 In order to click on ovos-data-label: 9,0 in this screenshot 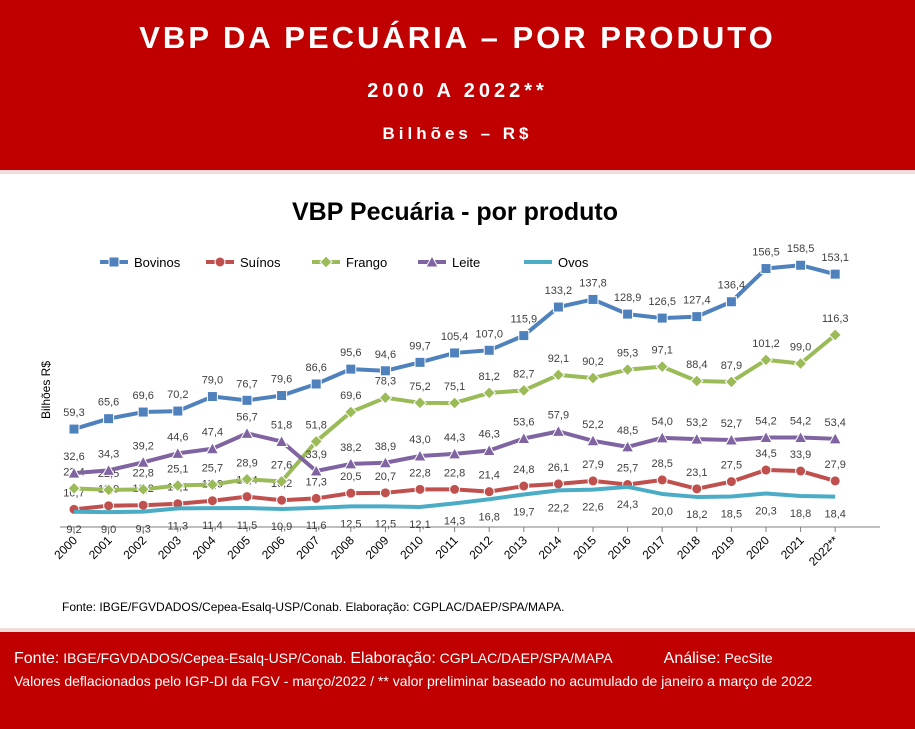, I will do `click(108, 530)`.